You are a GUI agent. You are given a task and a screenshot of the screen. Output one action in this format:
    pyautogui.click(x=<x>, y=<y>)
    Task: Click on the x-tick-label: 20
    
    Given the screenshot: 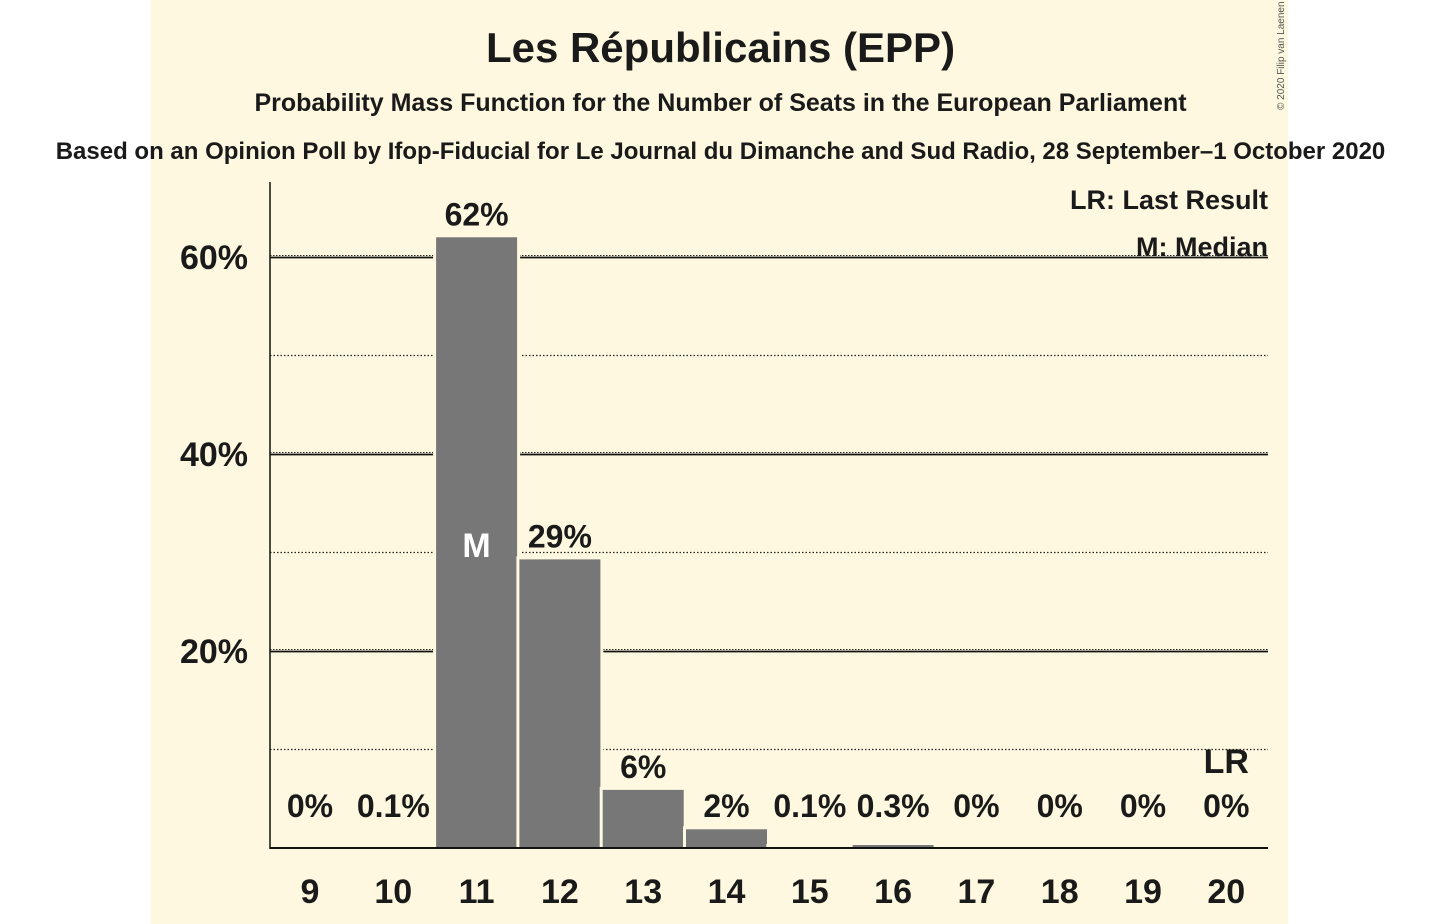 What is the action you would take?
    pyautogui.click(x=1226, y=892)
    